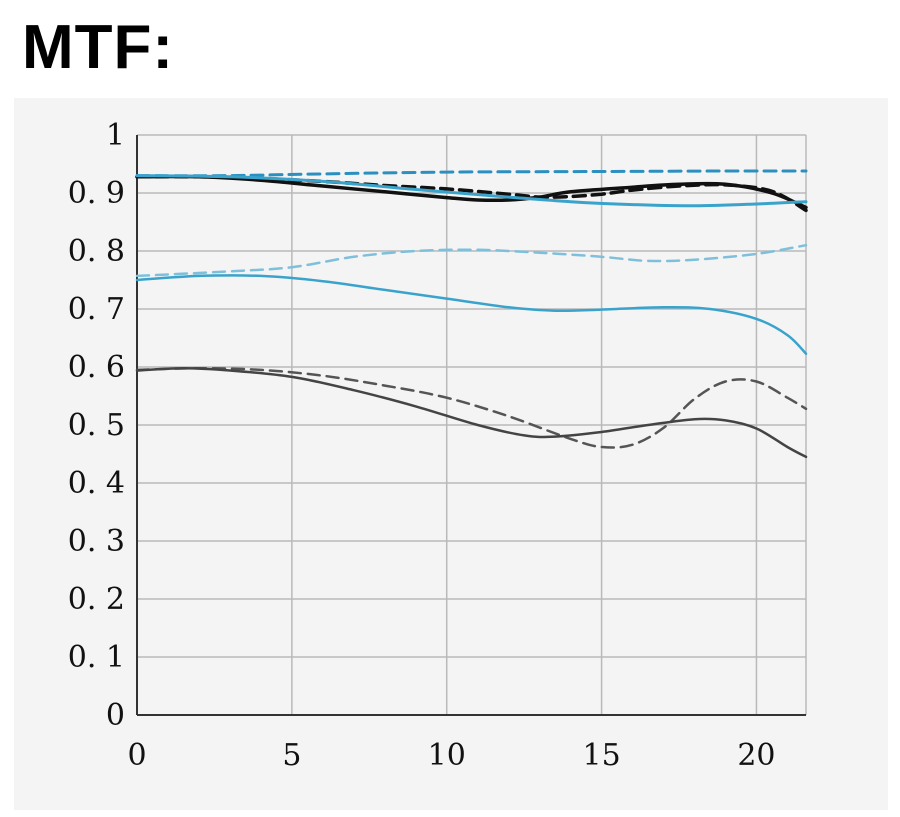 The height and width of the screenshot is (817, 900). I want to click on y-tick-label: 0, so click(115, 715).